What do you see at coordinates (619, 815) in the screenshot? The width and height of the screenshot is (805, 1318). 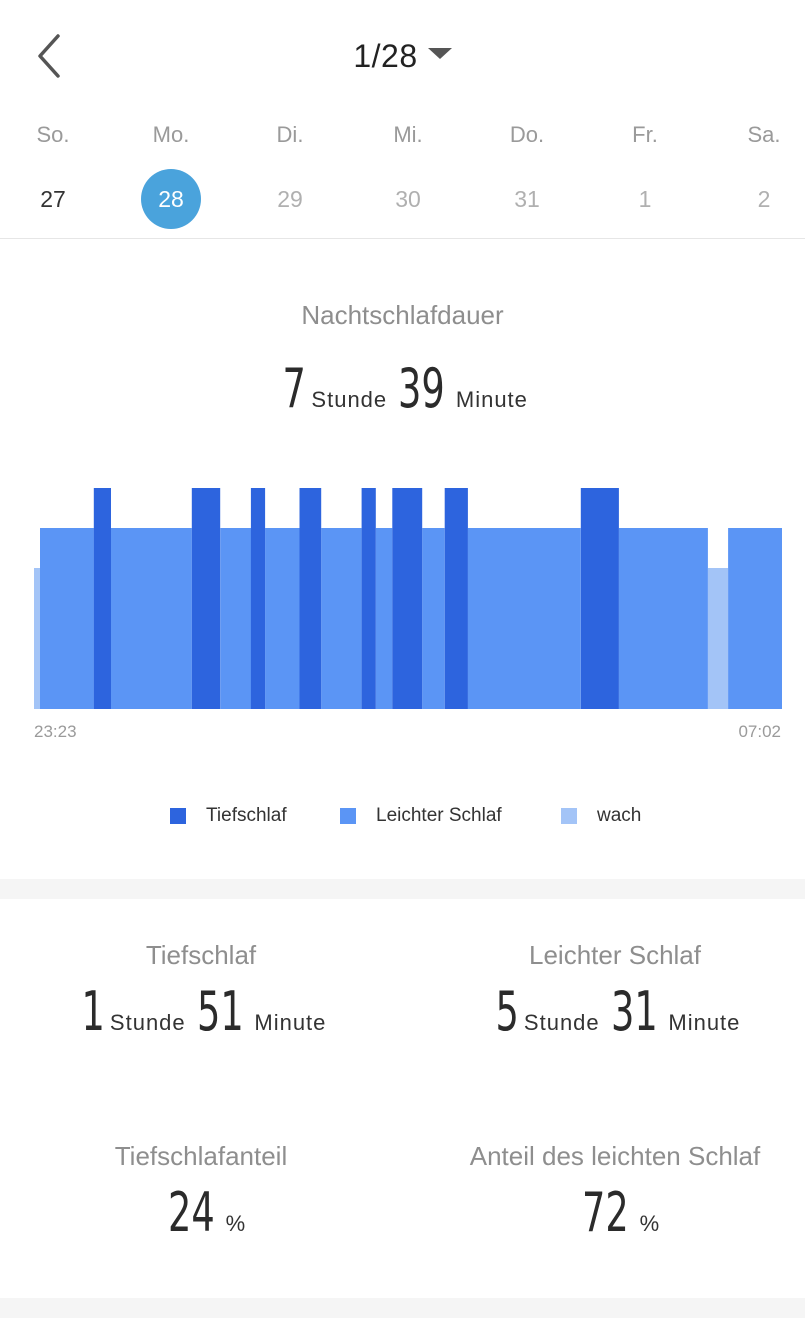 I see `legend-label: wach` at bounding box center [619, 815].